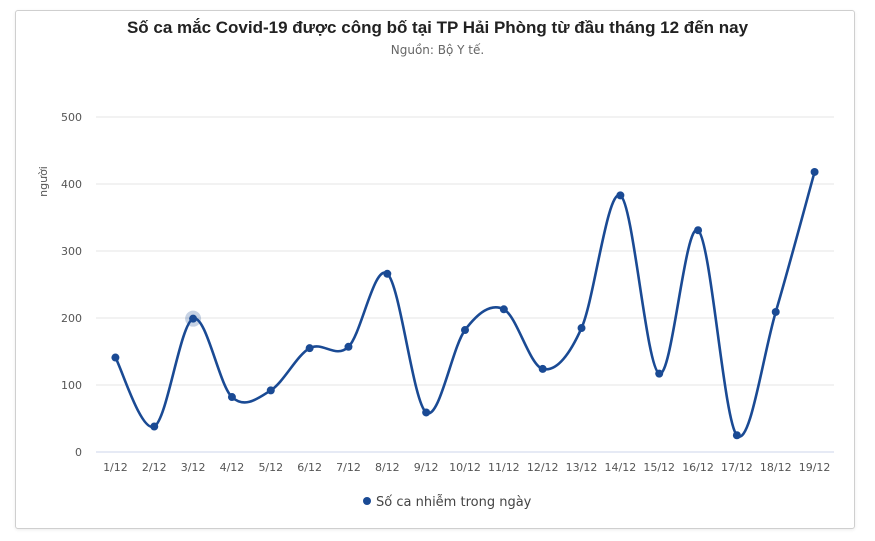 This screenshot has height=541, width=875. What do you see at coordinates (71, 318) in the screenshot?
I see `y-tick-label: 200` at bounding box center [71, 318].